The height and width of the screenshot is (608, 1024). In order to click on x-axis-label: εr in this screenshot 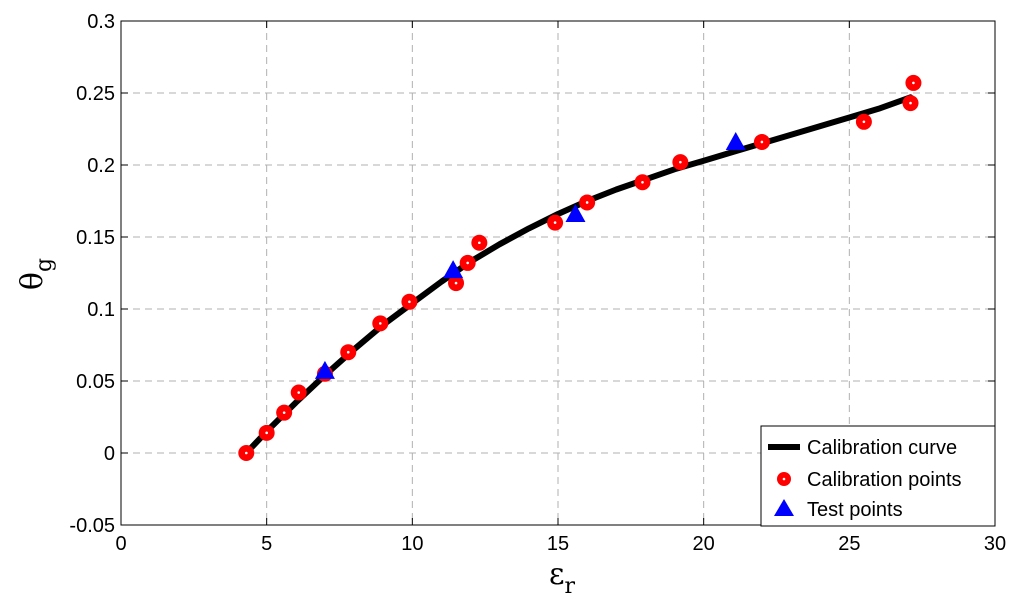, I will do `click(562, 578)`.